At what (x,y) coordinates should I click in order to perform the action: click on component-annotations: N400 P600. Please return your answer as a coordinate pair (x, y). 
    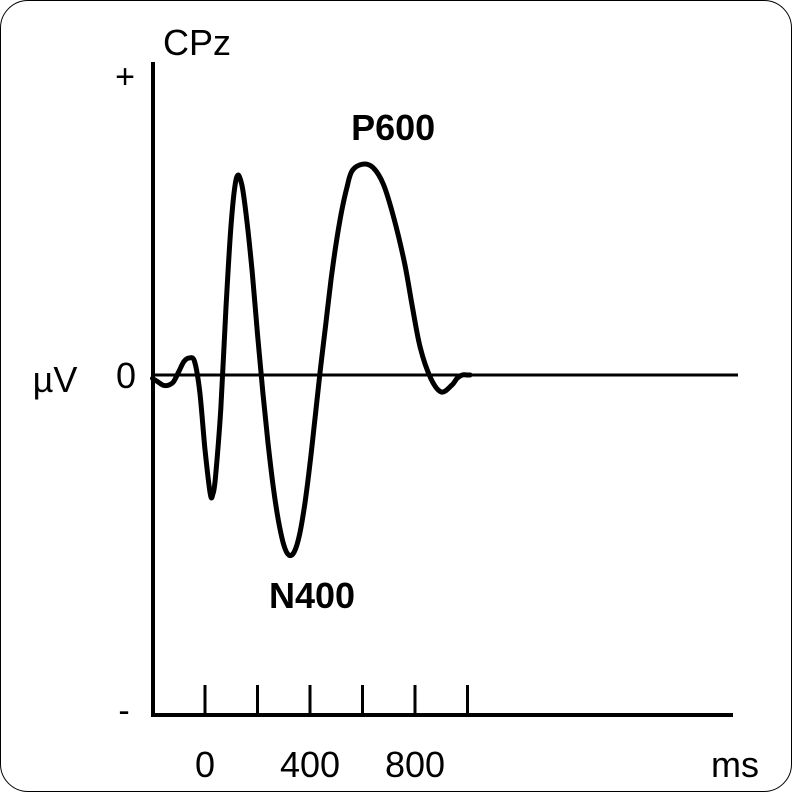
    Looking at the image, I should click on (352, 361).